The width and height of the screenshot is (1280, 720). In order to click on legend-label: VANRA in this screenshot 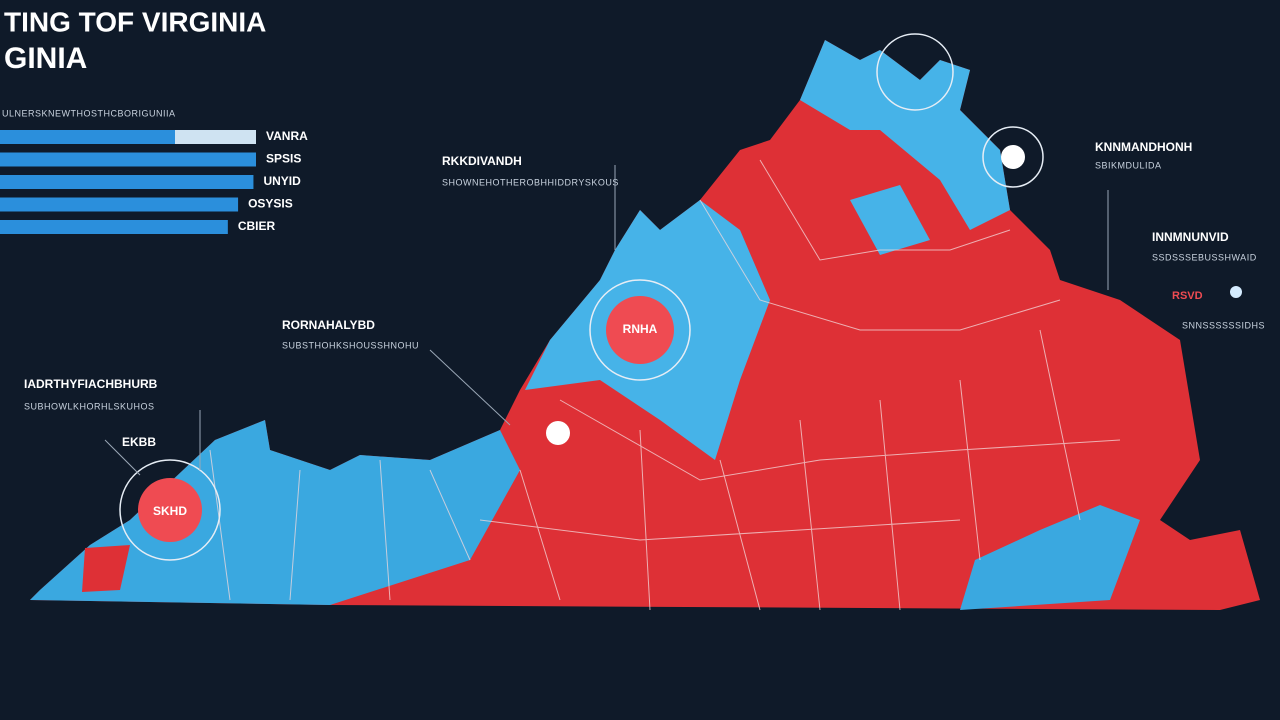, I will do `click(287, 136)`.